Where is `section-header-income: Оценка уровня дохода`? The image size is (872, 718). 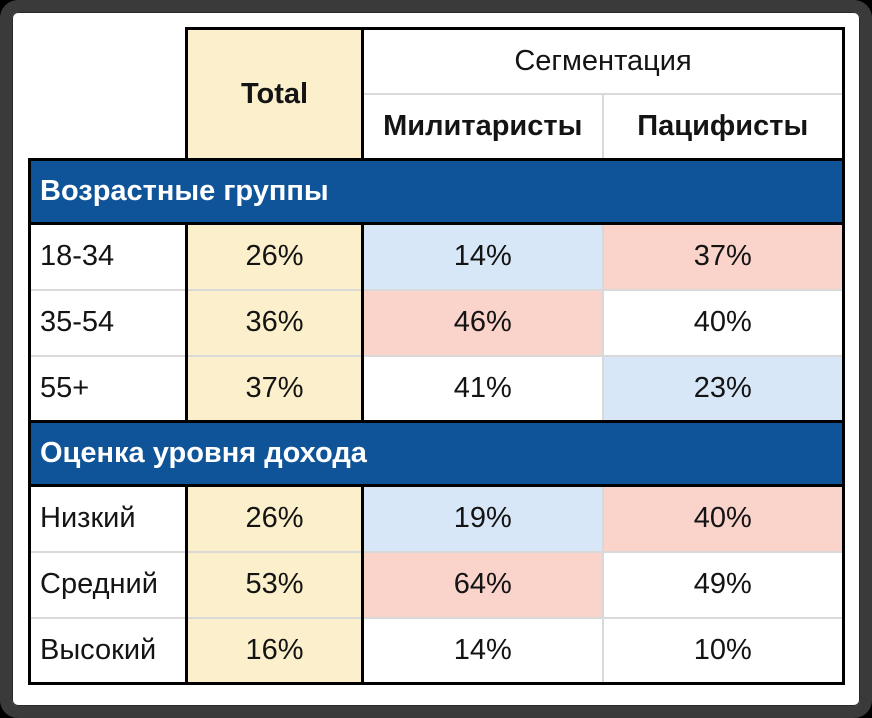
section-header-income: Оценка уровня дохода is located at coordinates (436, 453).